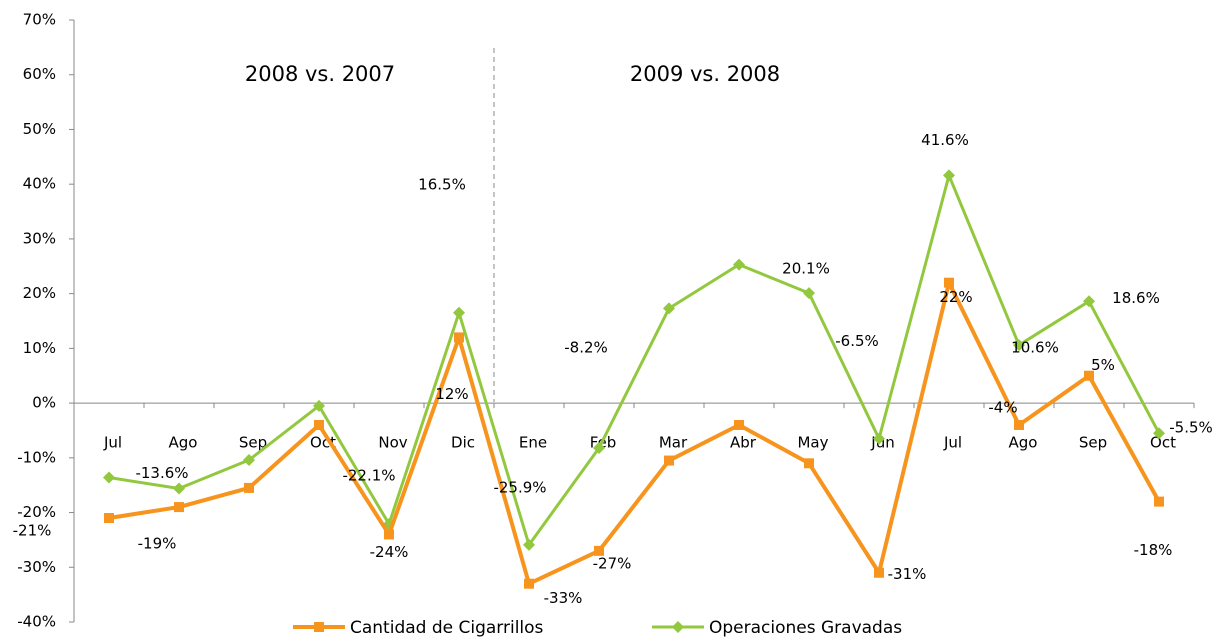 The height and width of the screenshot is (641, 1225). I want to click on y-tick-label: 10%, so click(39, 348).